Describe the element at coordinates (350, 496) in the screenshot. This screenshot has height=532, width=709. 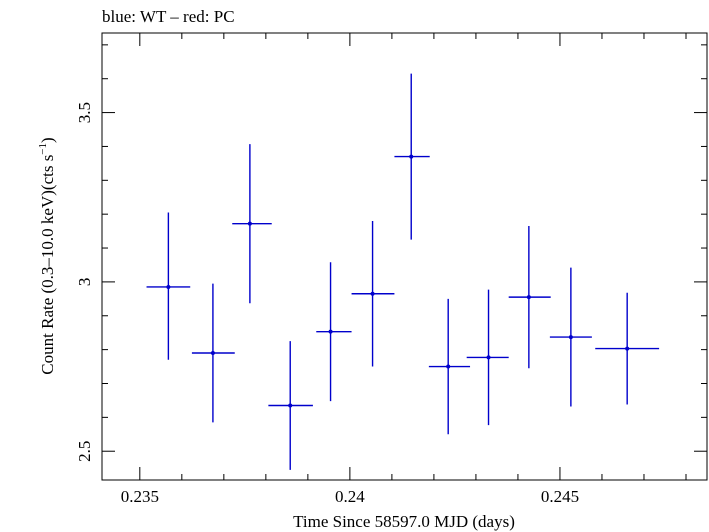
I see `x-tick-label: 0.24` at that location.